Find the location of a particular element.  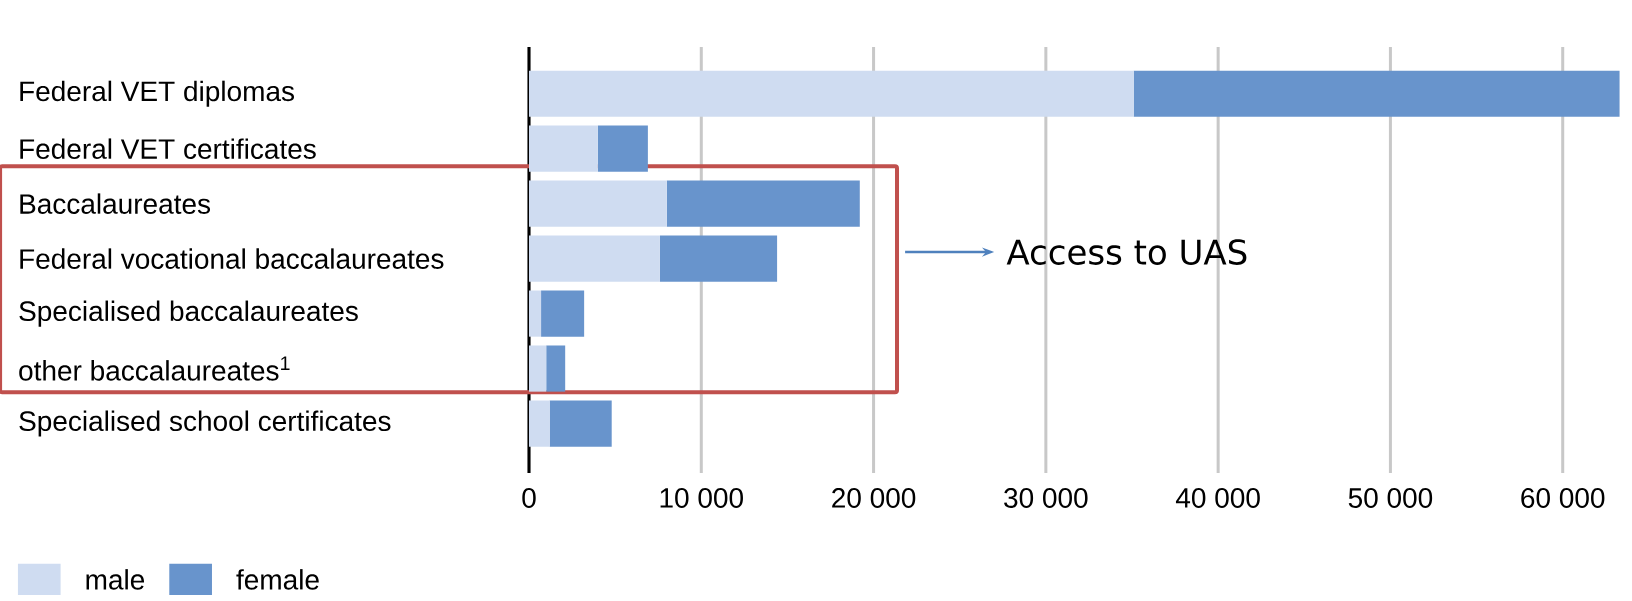

x-tick-label: 50 000 is located at coordinates (1390, 498).